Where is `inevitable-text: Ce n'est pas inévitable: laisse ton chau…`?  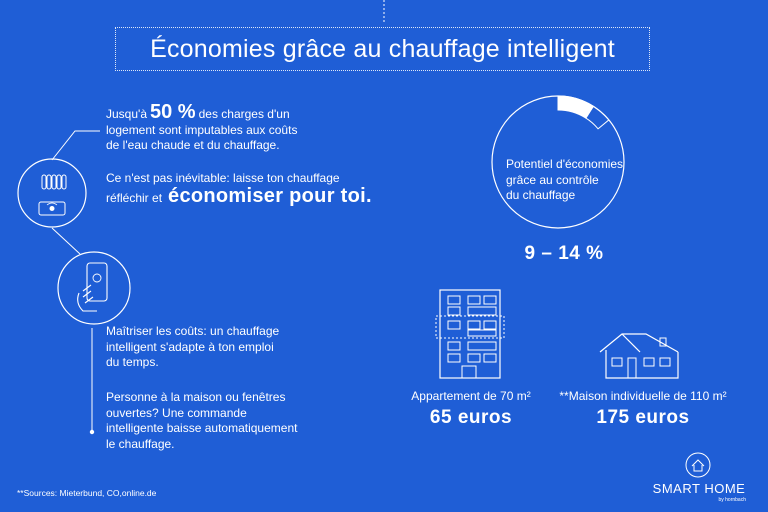 inevitable-text: Ce n'est pas inévitable: laisse ton chau… is located at coordinates (251, 188).